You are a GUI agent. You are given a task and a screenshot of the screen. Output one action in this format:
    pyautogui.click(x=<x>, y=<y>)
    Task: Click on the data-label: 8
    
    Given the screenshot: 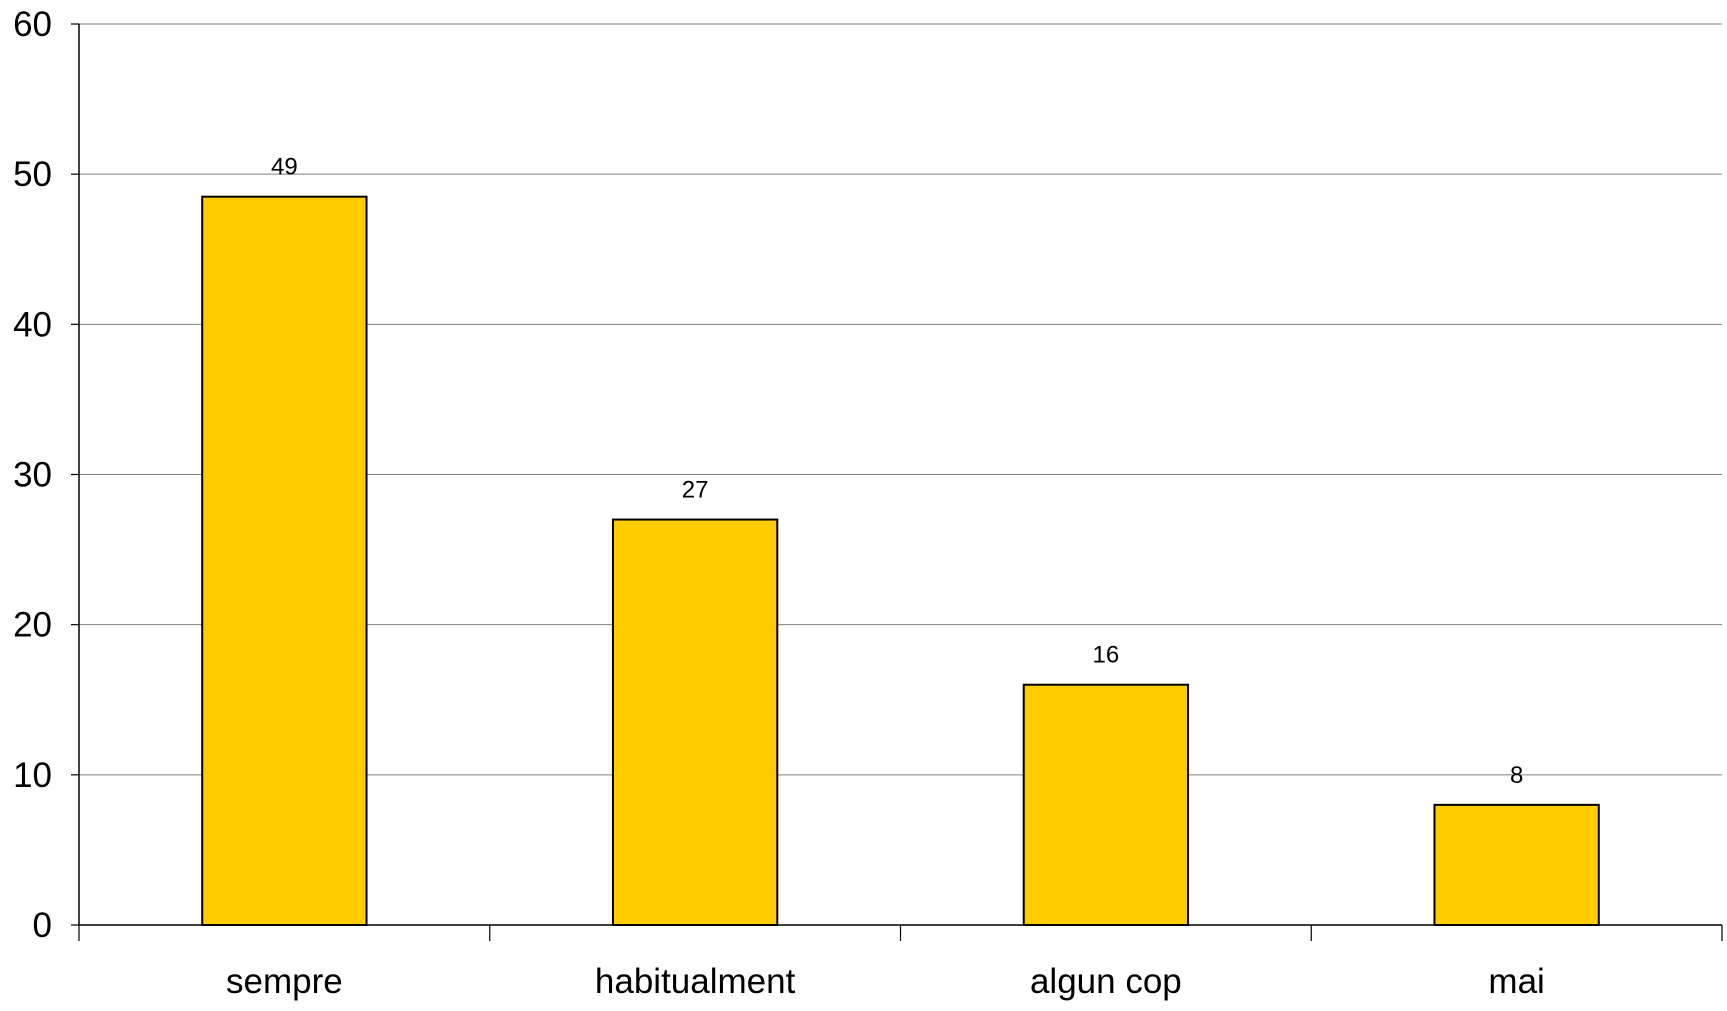 What is the action you would take?
    pyautogui.click(x=1516, y=775)
    